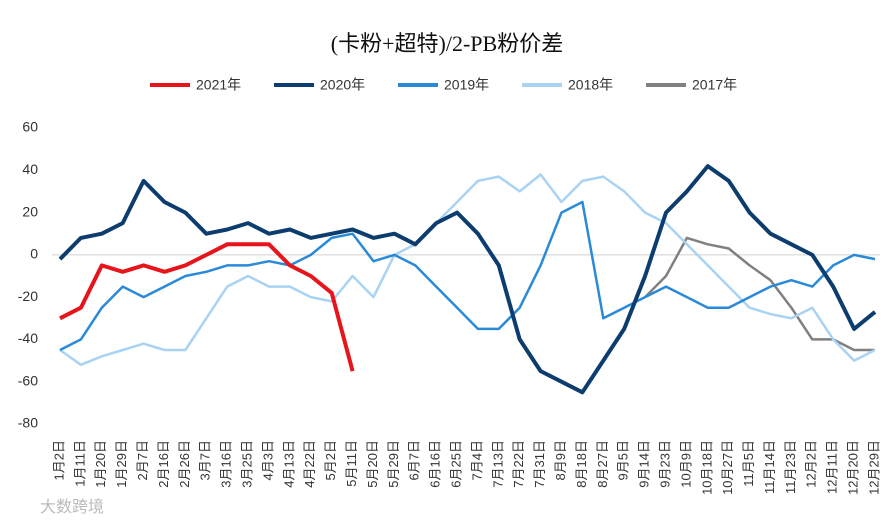 This screenshot has height=524, width=895. I want to click on y-tick-label: 20, so click(30, 211).